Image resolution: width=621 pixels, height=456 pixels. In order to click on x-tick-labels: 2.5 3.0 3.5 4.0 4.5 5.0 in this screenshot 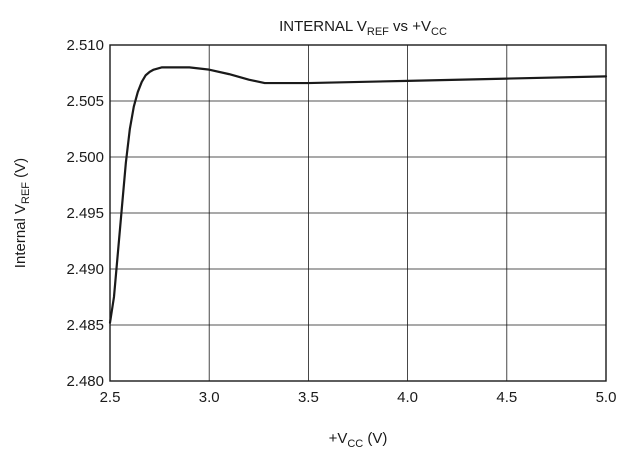, I will do `click(358, 397)`.